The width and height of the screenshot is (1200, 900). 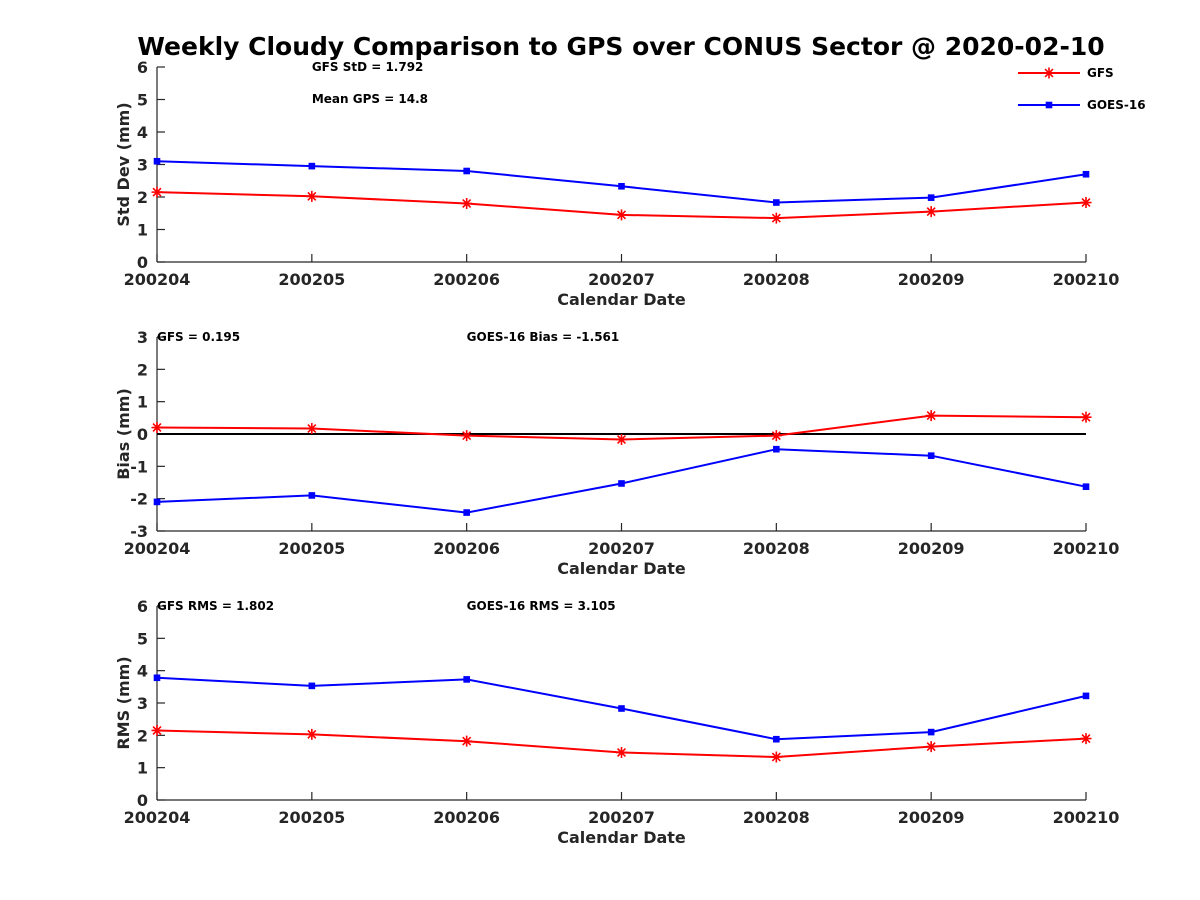 I want to click on y-tick-label: 4, so click(x=142, y=132).